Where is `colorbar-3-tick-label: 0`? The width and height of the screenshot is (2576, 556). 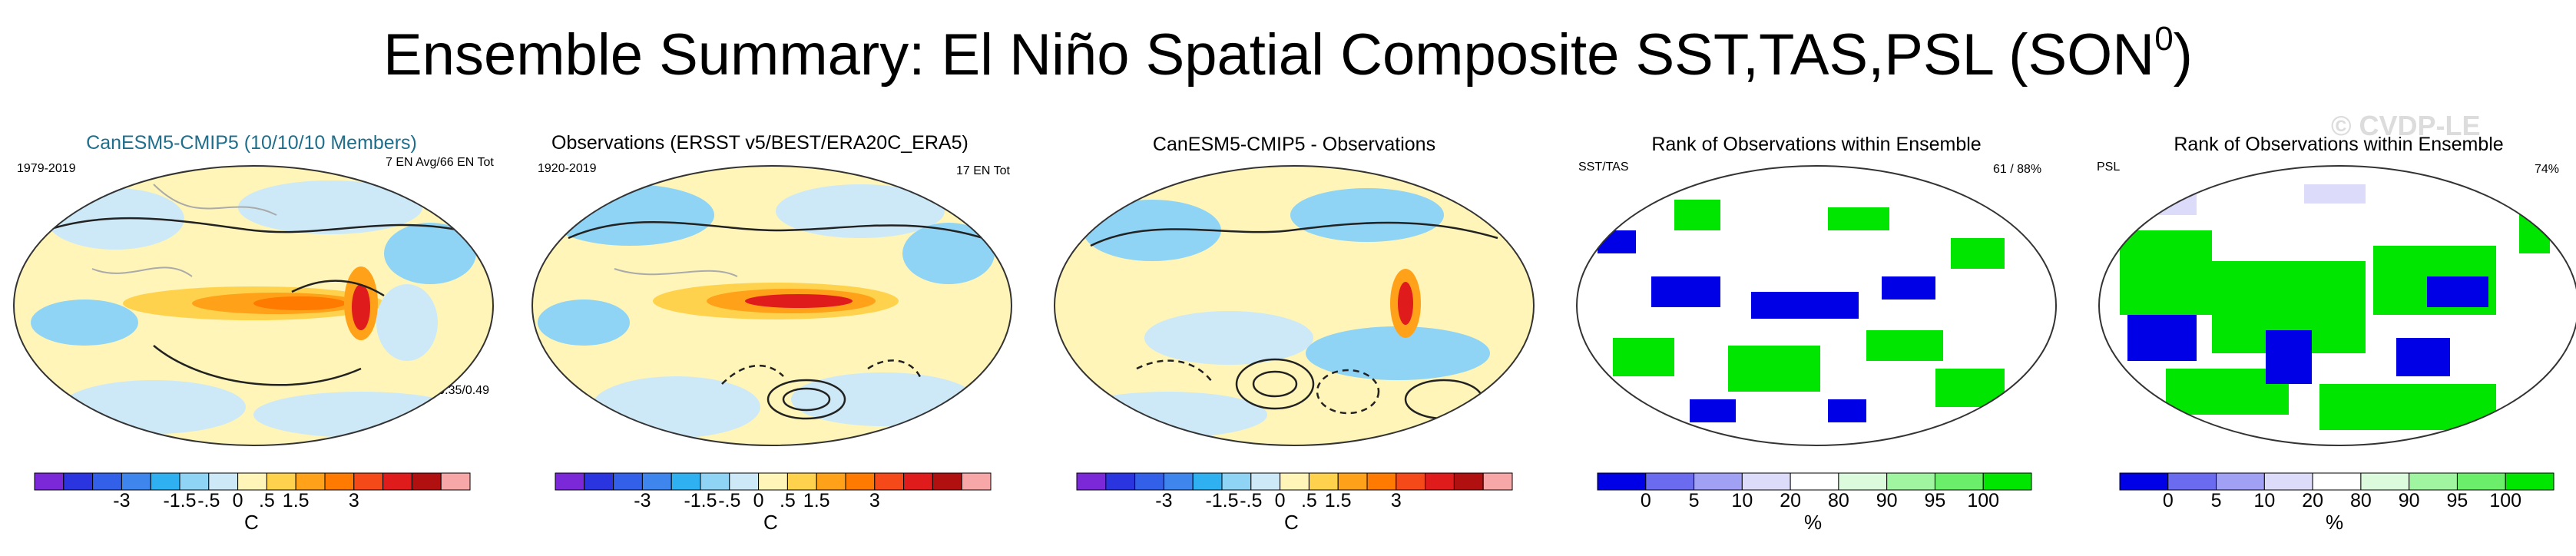
colorbar-3-tick-label: 0 is located at coordinates (1280, 500).